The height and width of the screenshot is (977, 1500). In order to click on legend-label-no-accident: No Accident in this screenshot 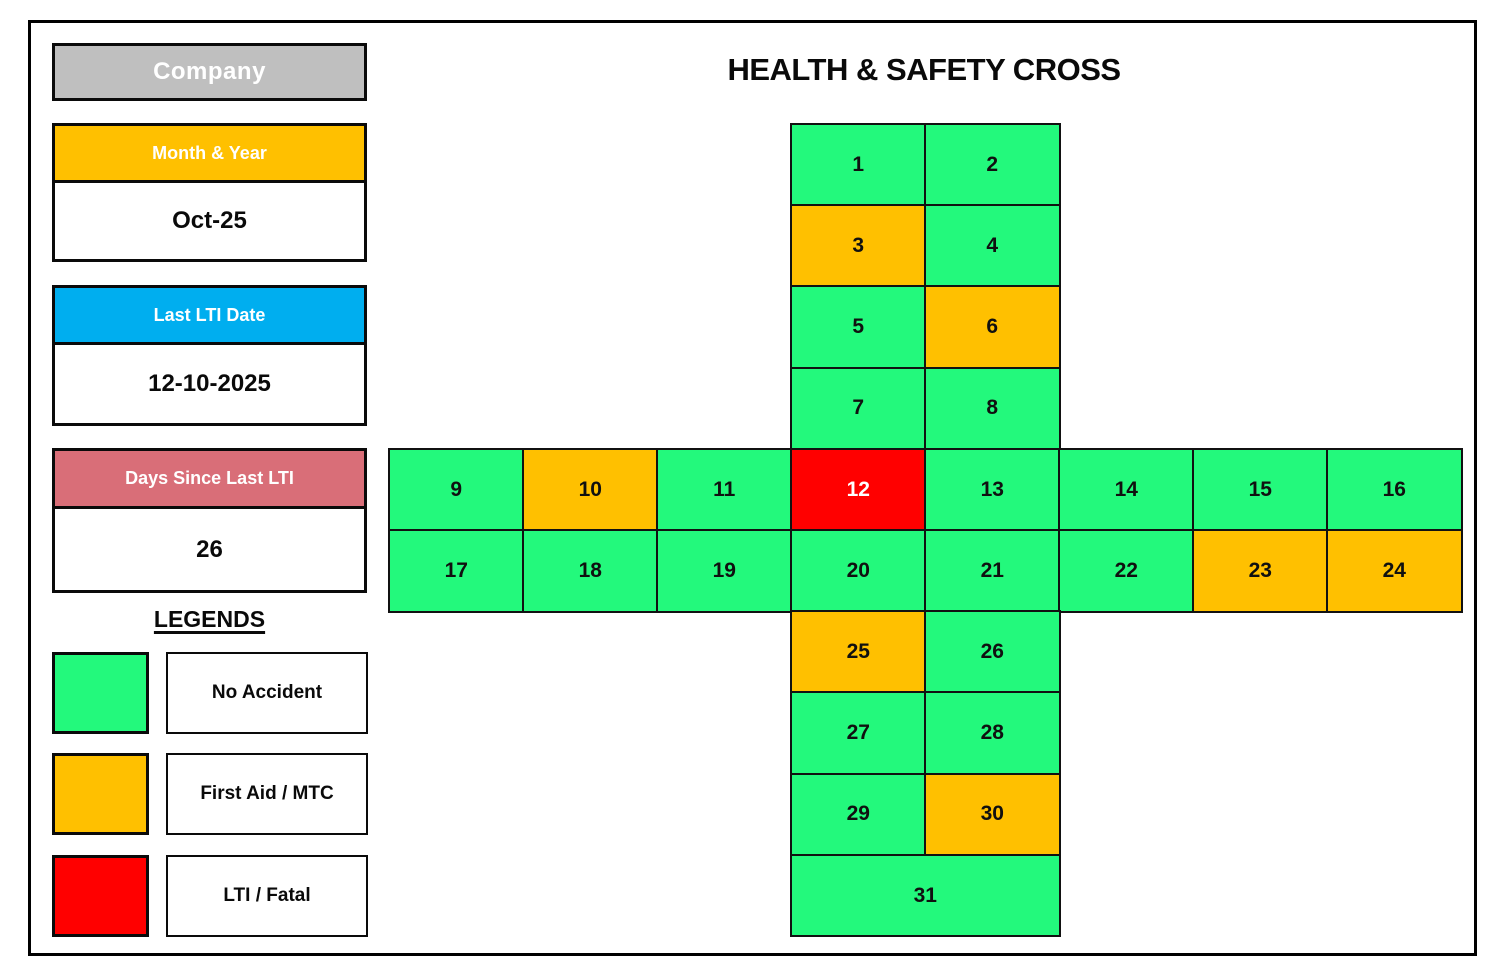, I will do `click(267, 693)`.